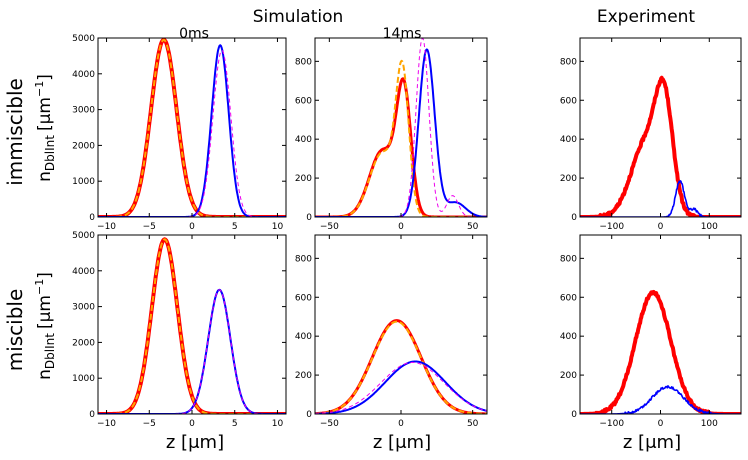 This screenshot has height=460, width=748. What do you see at coordinates (45, 326) in the screenshot?
I see `y-axis-label-bottom: nDblInt [μm−1]` at bounding box center [45, 326].